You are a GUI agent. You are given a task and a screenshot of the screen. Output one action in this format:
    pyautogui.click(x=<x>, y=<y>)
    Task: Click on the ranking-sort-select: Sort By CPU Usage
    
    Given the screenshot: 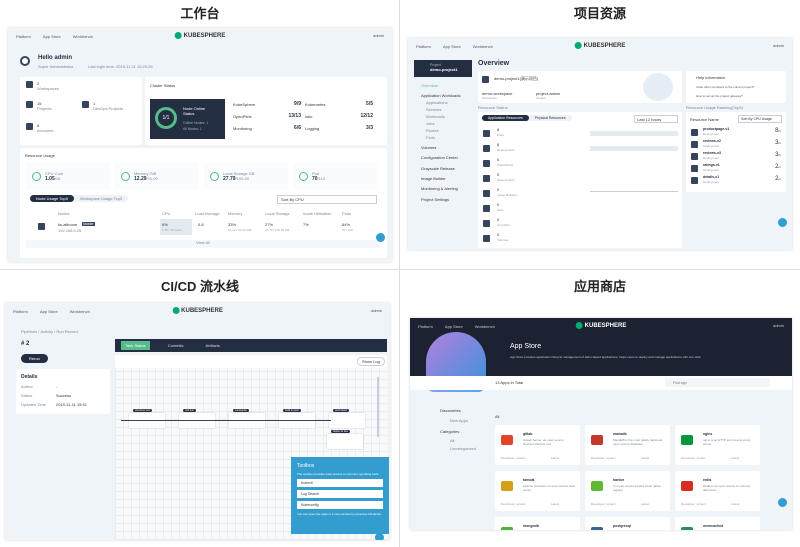 What is the action you would take?
    pyautogui.click(x=760, y=119)
    